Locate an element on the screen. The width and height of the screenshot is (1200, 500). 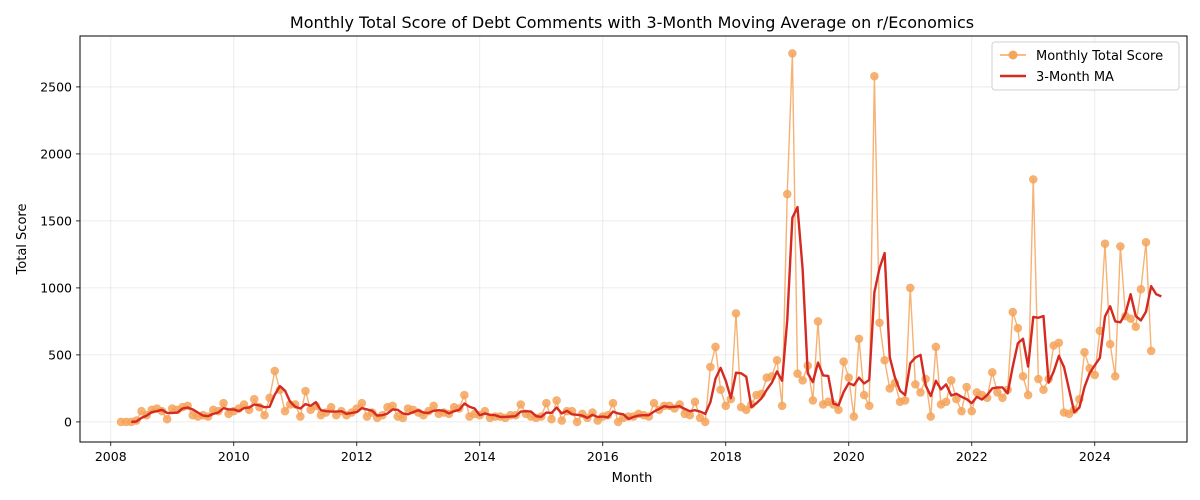
y-tick-label: 2500 is located at coordinates (56, 86).